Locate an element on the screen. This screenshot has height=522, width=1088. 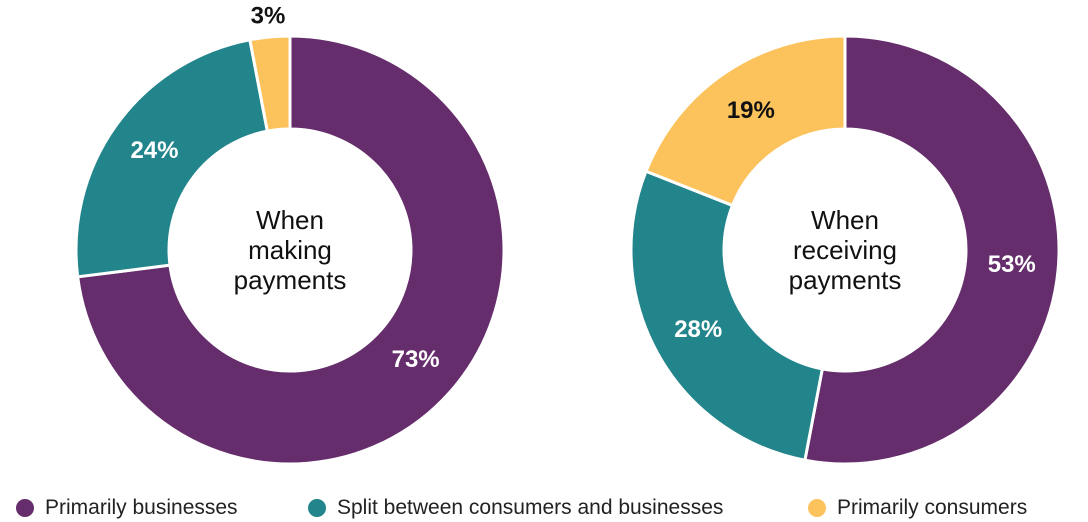
legend-item-primarily-consumers: Primarily consumers is located at coordinates (917, 508).